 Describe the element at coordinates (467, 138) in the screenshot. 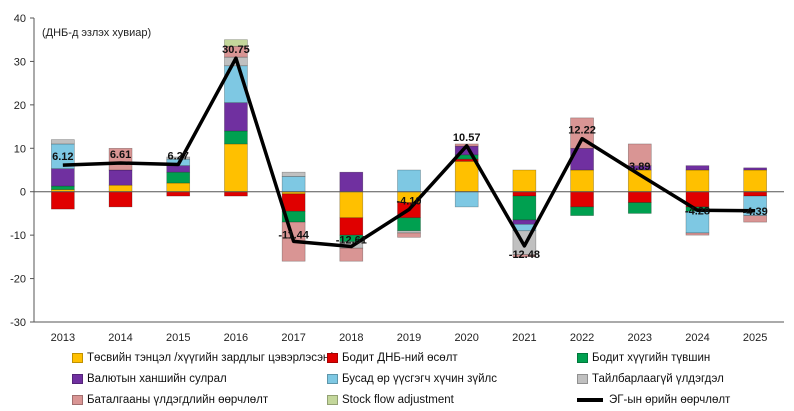

I see `data-label: 10.57` at that location.